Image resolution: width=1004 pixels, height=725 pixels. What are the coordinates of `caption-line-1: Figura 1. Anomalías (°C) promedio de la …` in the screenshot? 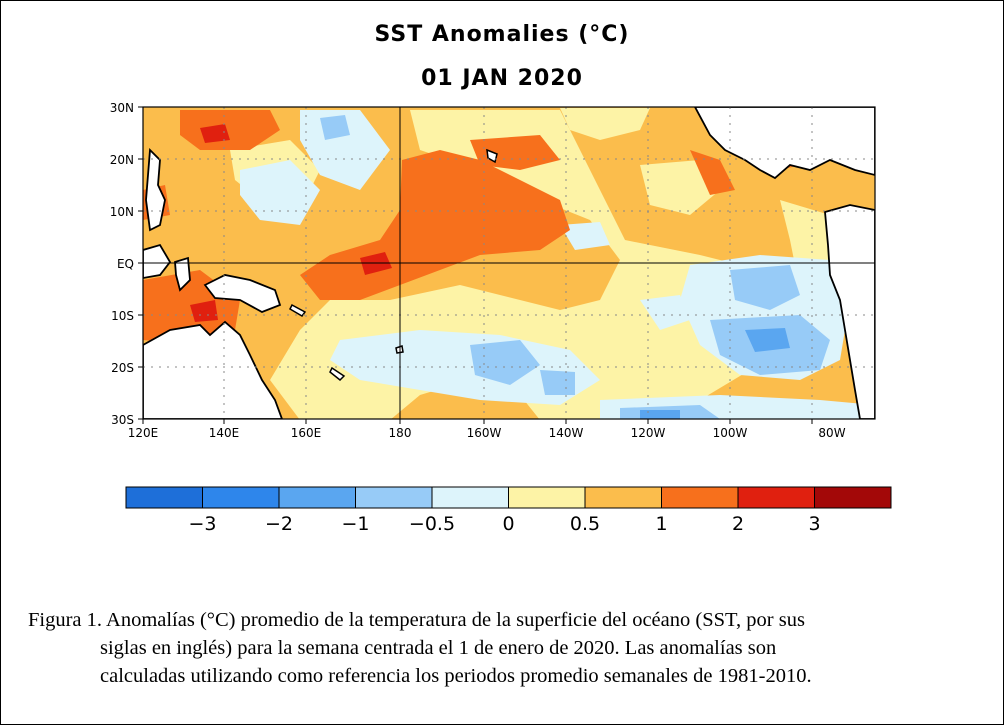 It's located at (416, 620).